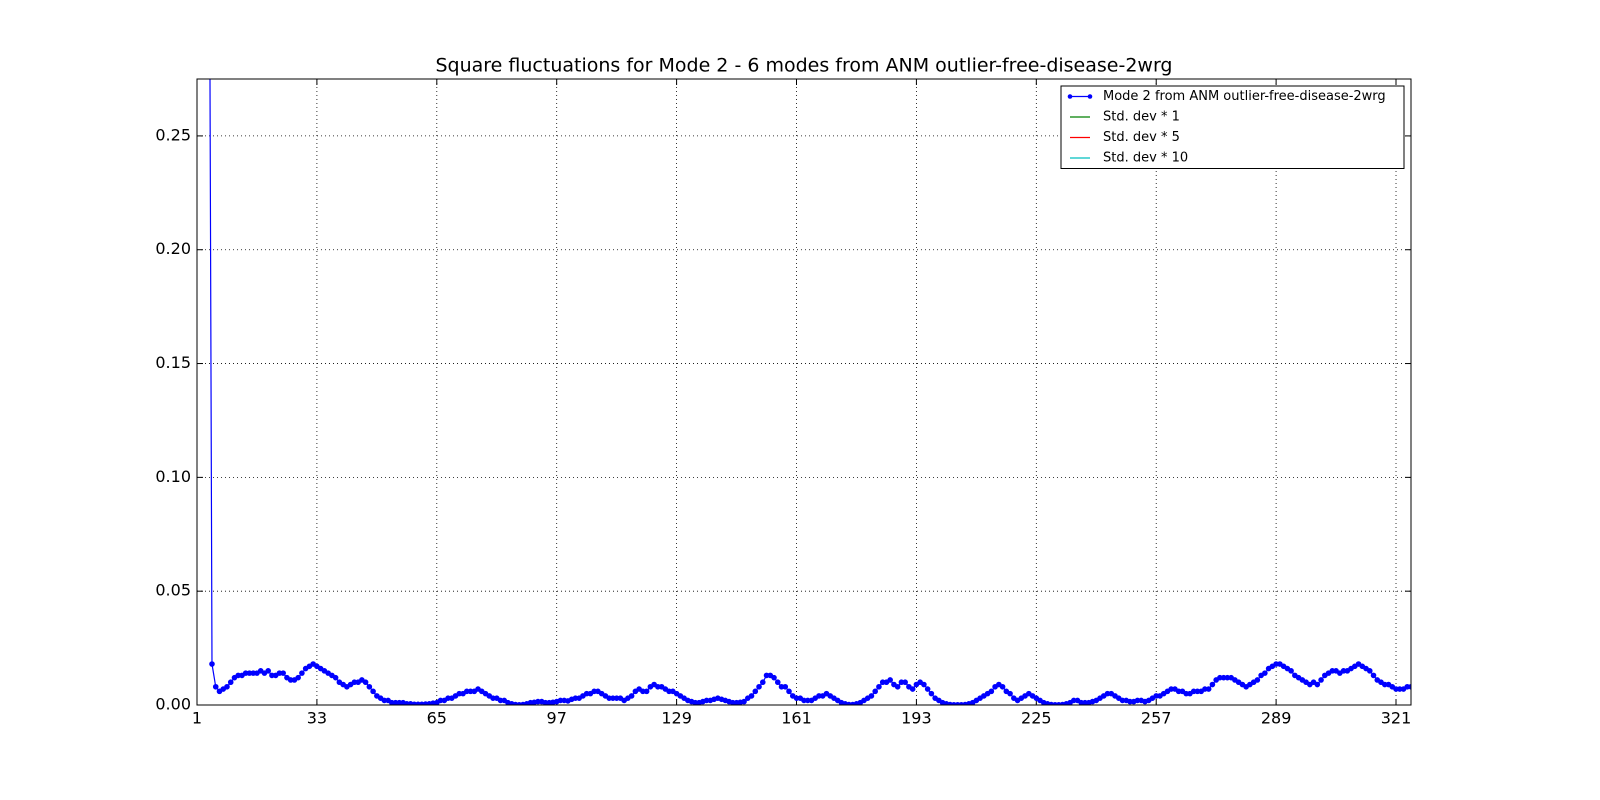  Describe the element at coordinates (173, 248) in the screenshot. I see `y-tick-label: 0.20` at that location.